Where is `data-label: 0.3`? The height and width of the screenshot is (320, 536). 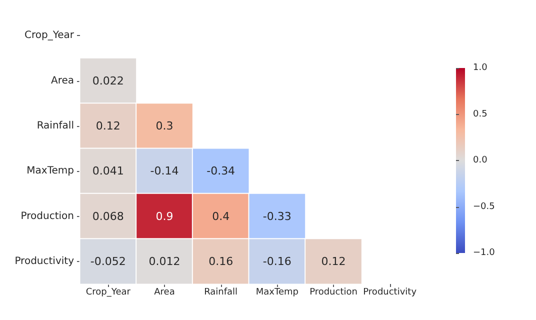 data-label: 0.3 is located at coordinates (165, 125).